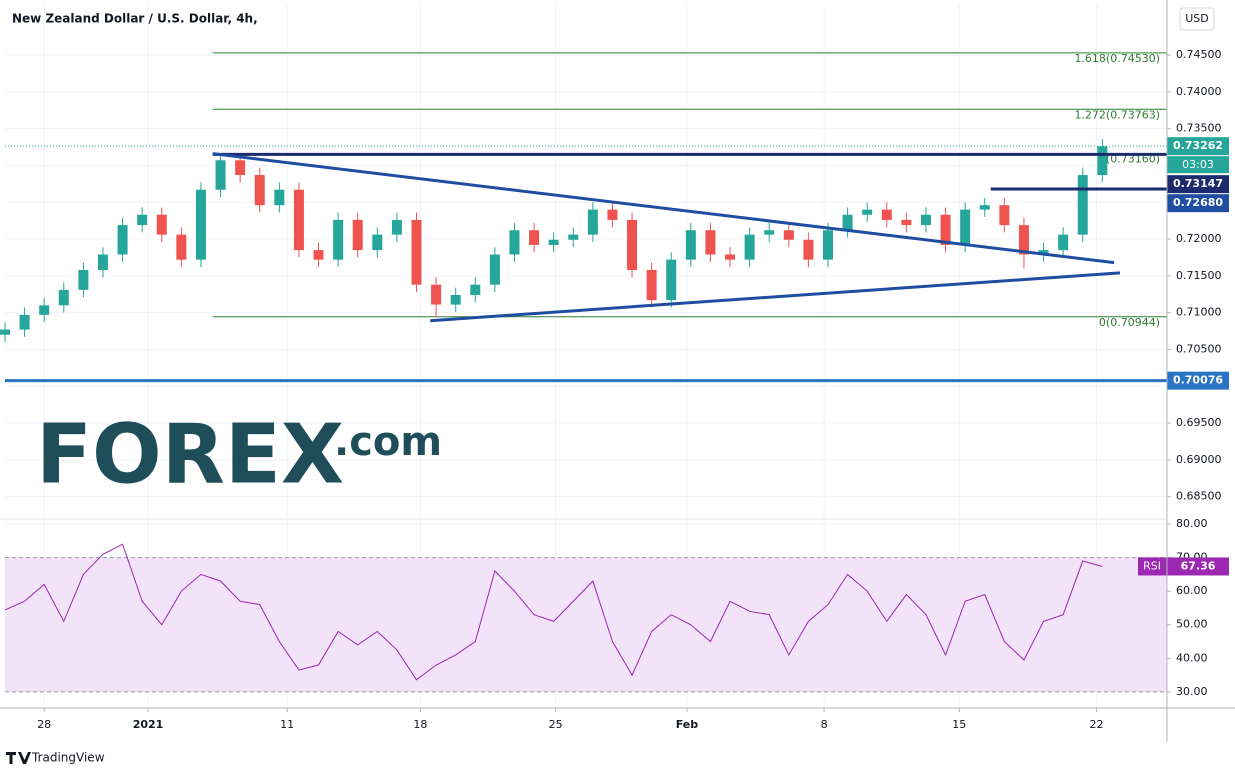  I want to click on x-tick-label: 25, so click(556, 724).